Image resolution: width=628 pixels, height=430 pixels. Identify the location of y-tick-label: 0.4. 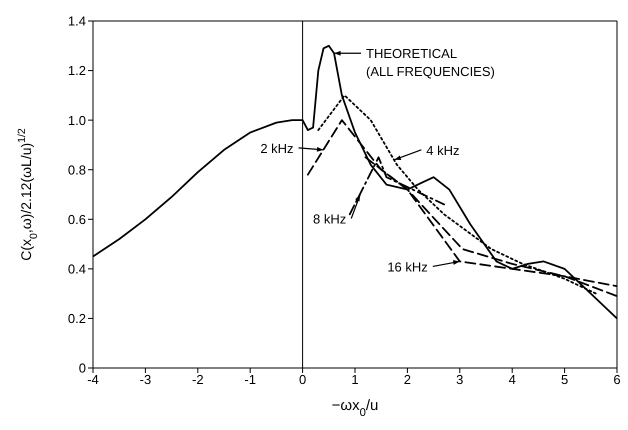
(77, 268).